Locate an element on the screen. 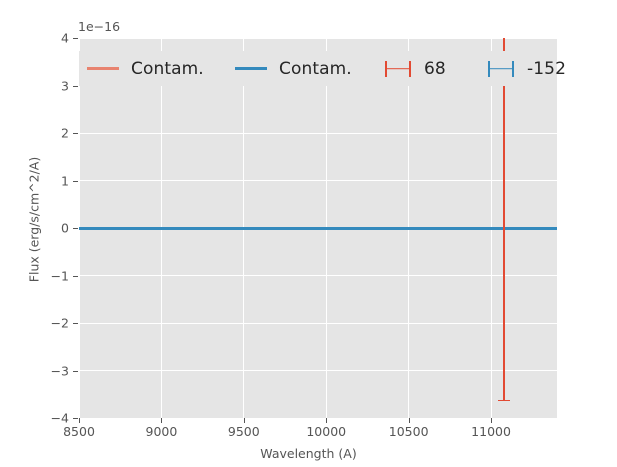  x-tick-label: 9500 is located at coordinates (243, 431).